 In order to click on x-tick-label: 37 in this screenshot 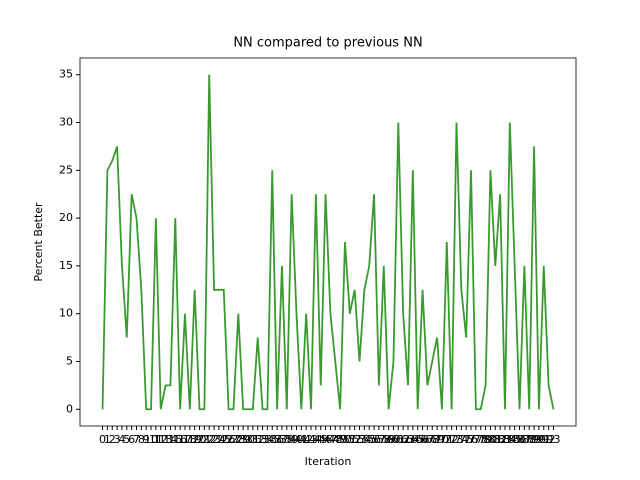, I will do `click(282, 439)`.